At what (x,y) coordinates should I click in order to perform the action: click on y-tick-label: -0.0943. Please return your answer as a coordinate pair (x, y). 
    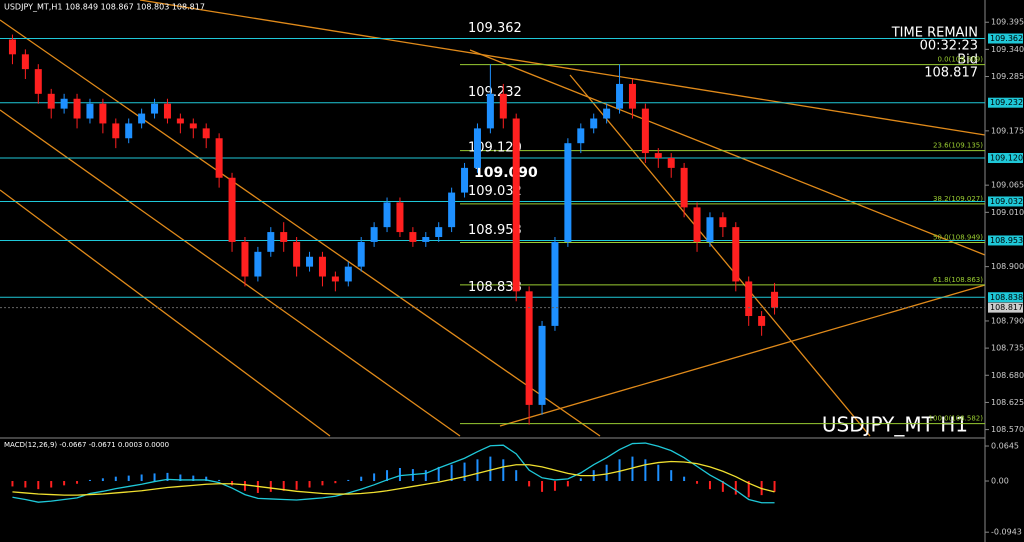
    Looking at the image, I should click on (1006, 532).